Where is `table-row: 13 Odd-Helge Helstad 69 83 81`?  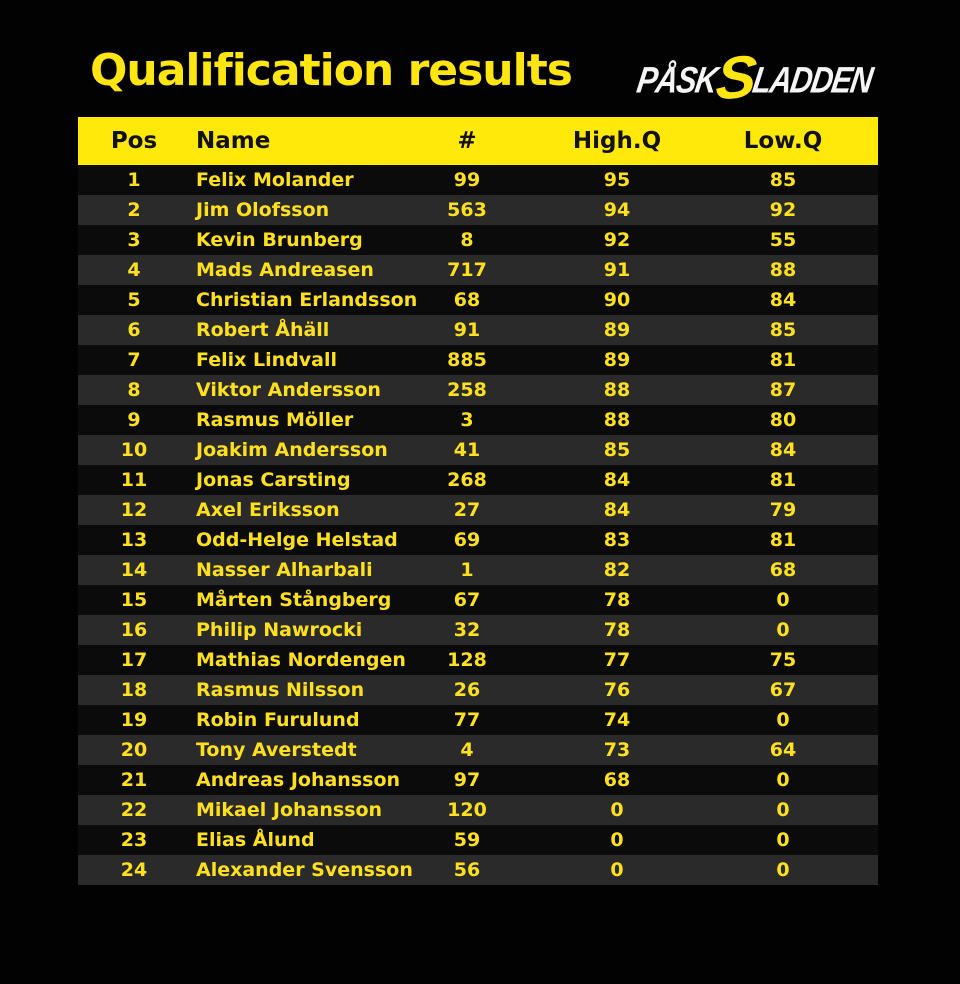
table-row: 13 Odd-Helge Helstad 69 83 81 is located at coordinates (478, 540).